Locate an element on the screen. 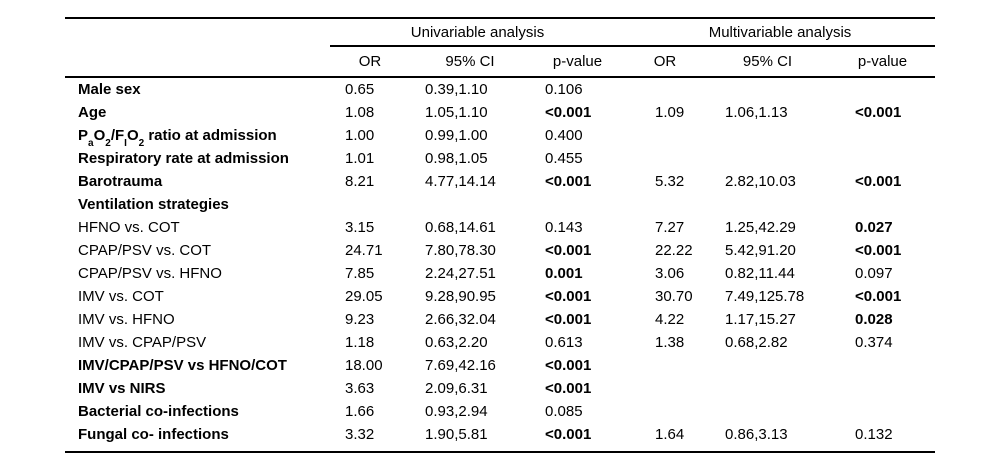  cell-uni-p: 0.455 is located at coordinates (564, 158).